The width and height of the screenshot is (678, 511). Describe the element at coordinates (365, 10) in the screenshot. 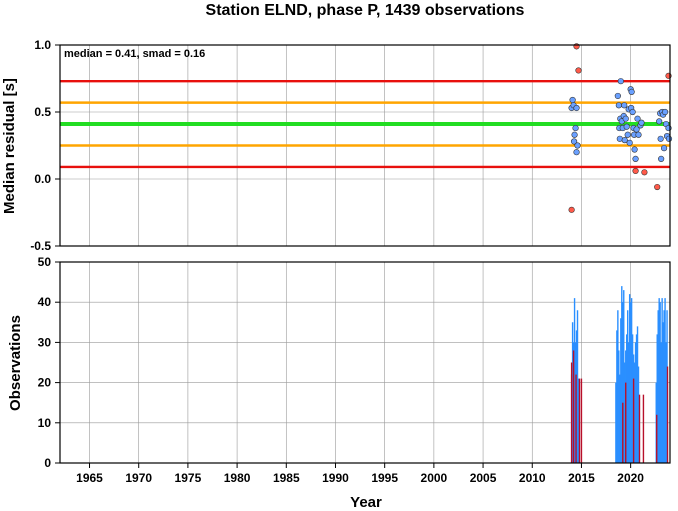

I see `chart-title: Station ELND, phase P, 1439 observations` at that location.